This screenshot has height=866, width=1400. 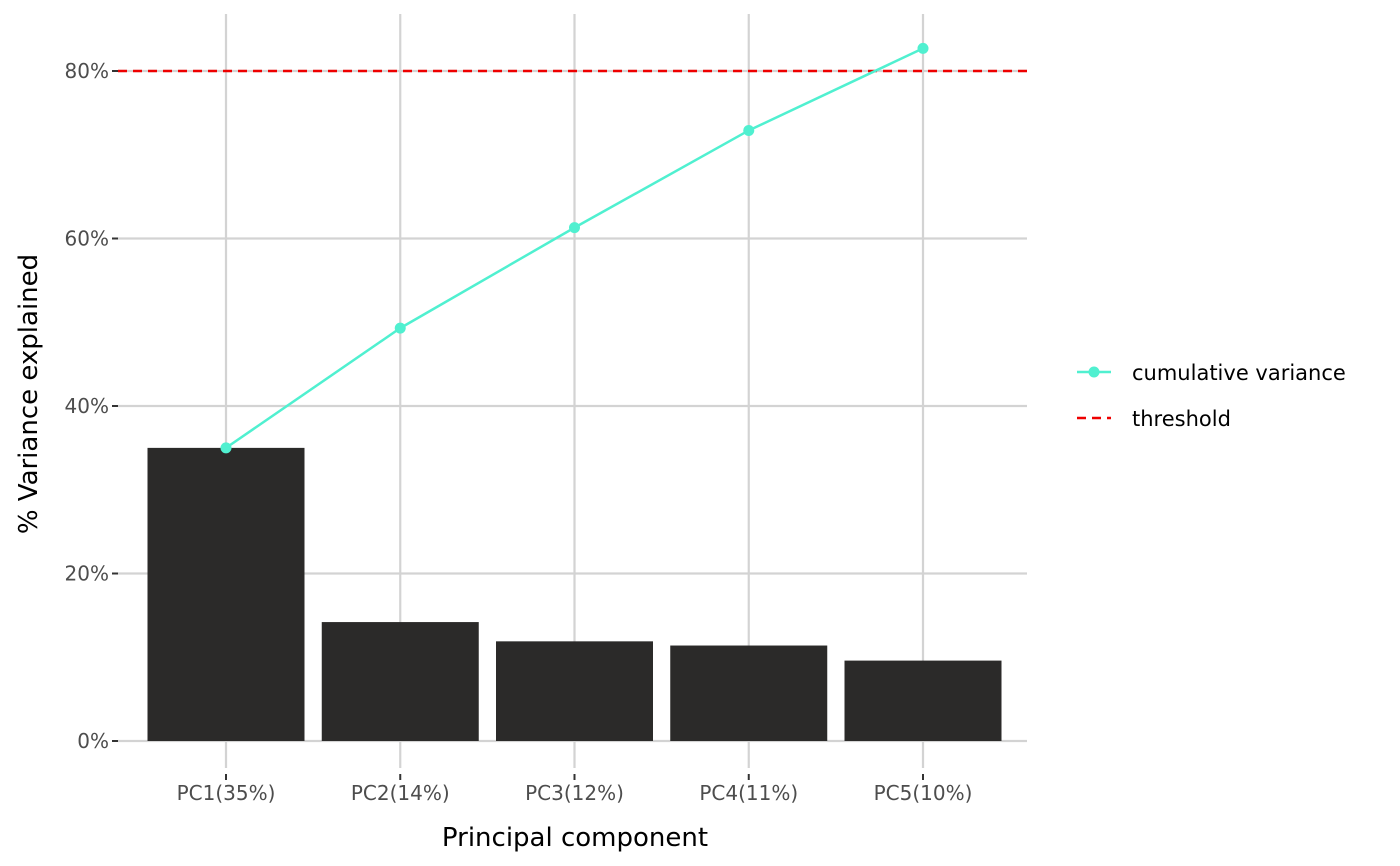 What do you see at coordinates (1239, 373) in the screenshot?
I see `legend-cumulative-label: cumulative variance` at bounding box center [1239, 373].